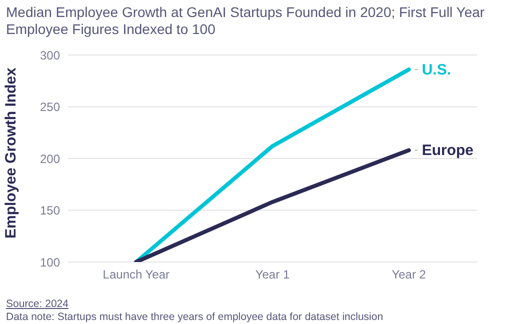 Image resolution: width=525 pixels, height=324 pixels. What do you see at coordinates (272, 275) in the screenshot?
I see `x-tick-label: Year 1` at bounding box center [272, 275].